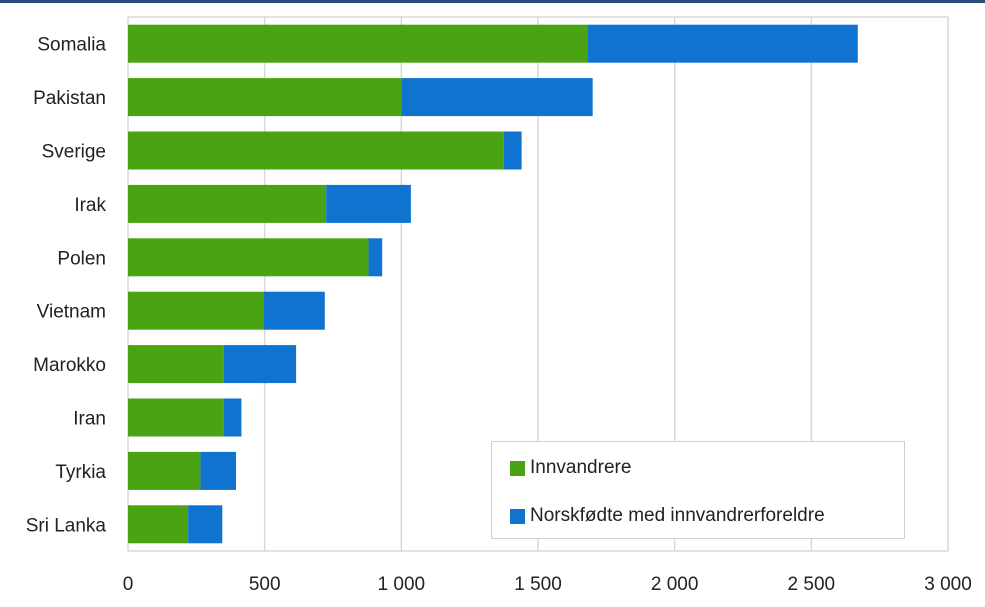  I want to click on category-label: Vietnam, so click(71, 312).